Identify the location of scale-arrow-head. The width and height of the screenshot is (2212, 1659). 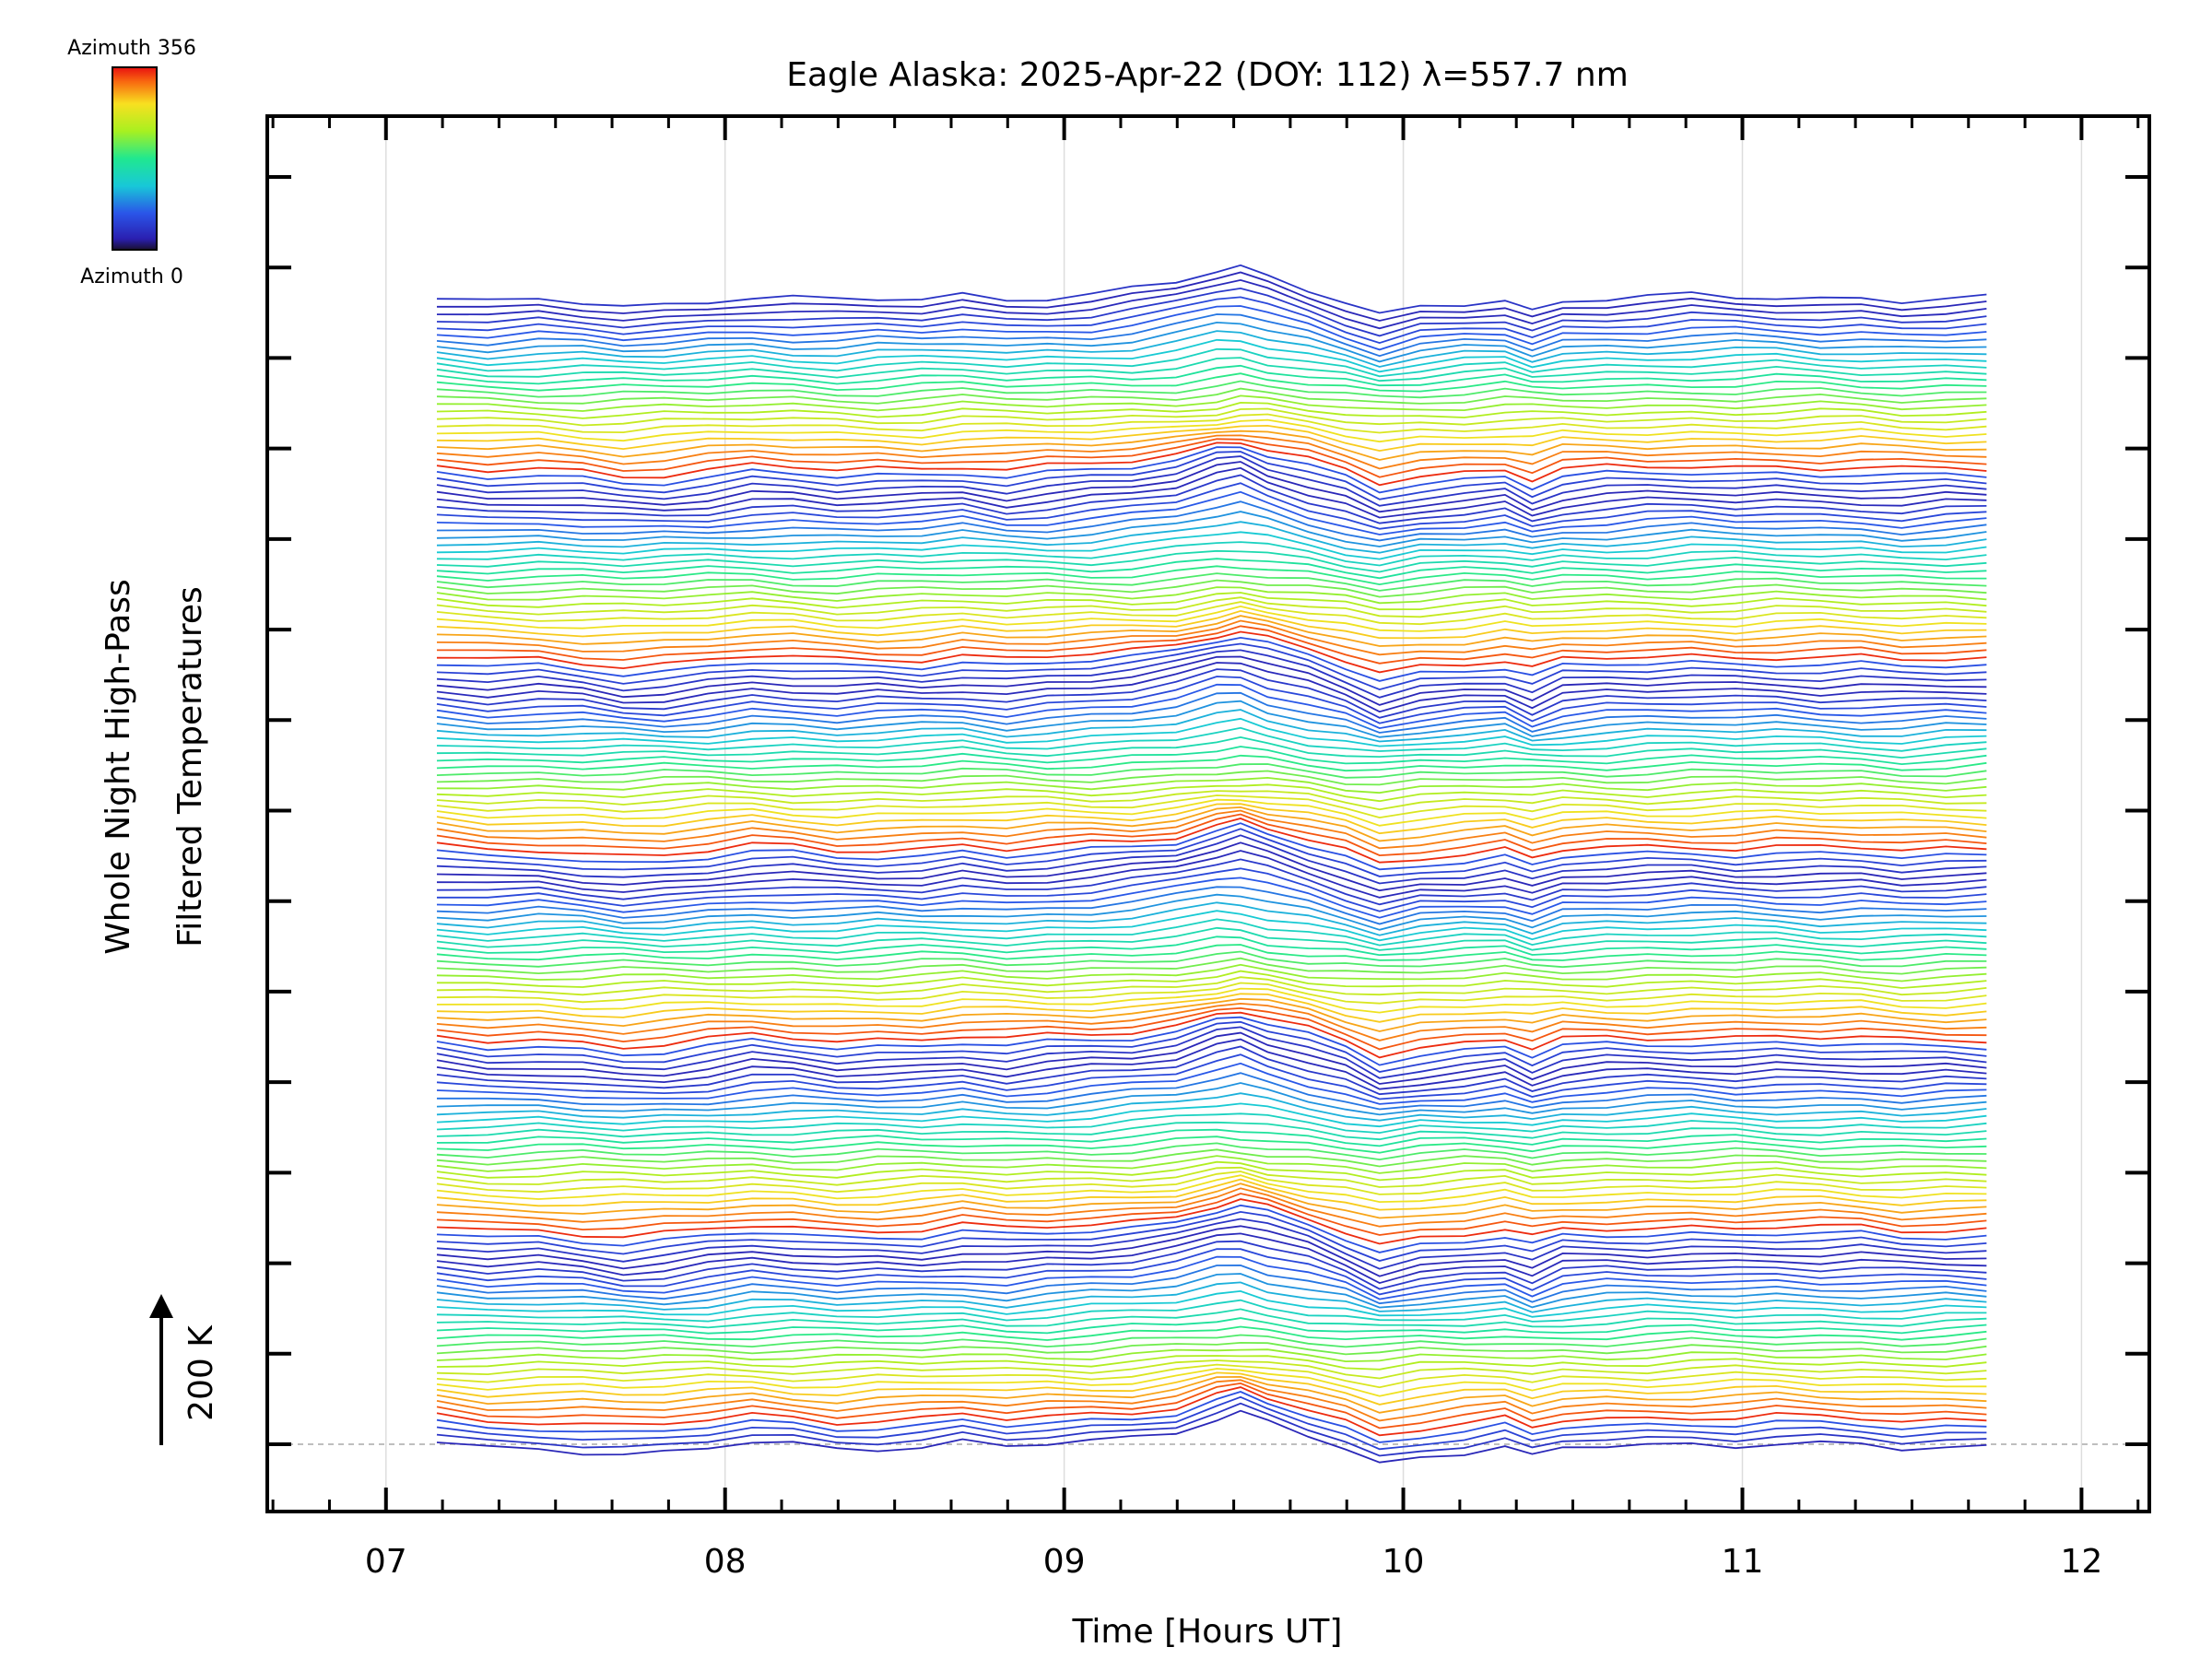
(161, 1306).